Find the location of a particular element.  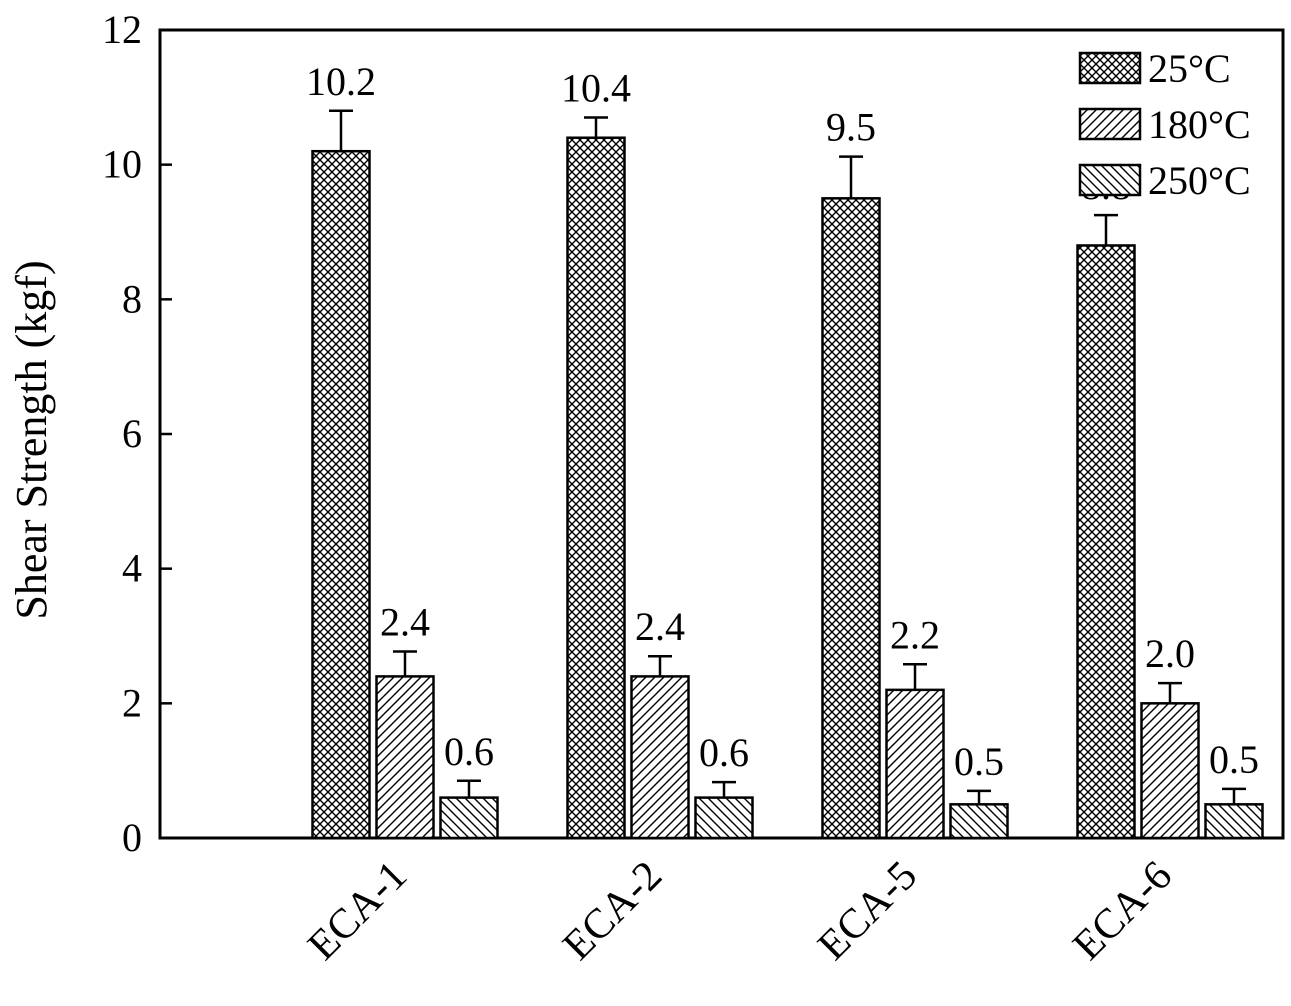

legend: 25°C 180°C 250°C is located at coordinates (1164, 124).